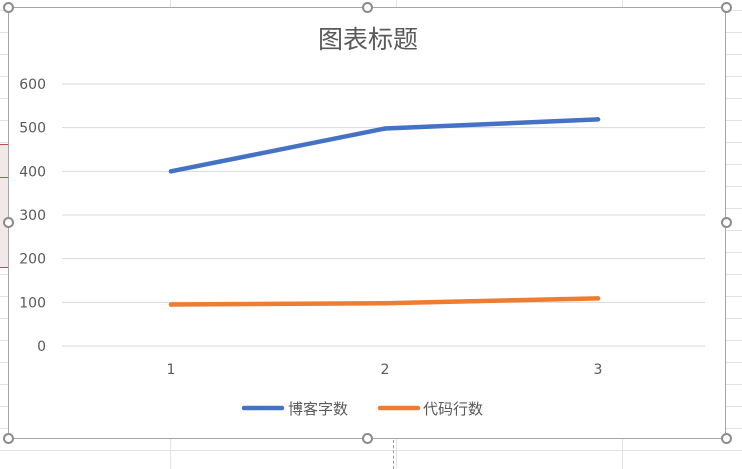 The image size is (742, 469). What do you see at coordinates (318, 409) in the screenshot?
I see `legend-label: 博客字数` at bounding box center [318, 409].